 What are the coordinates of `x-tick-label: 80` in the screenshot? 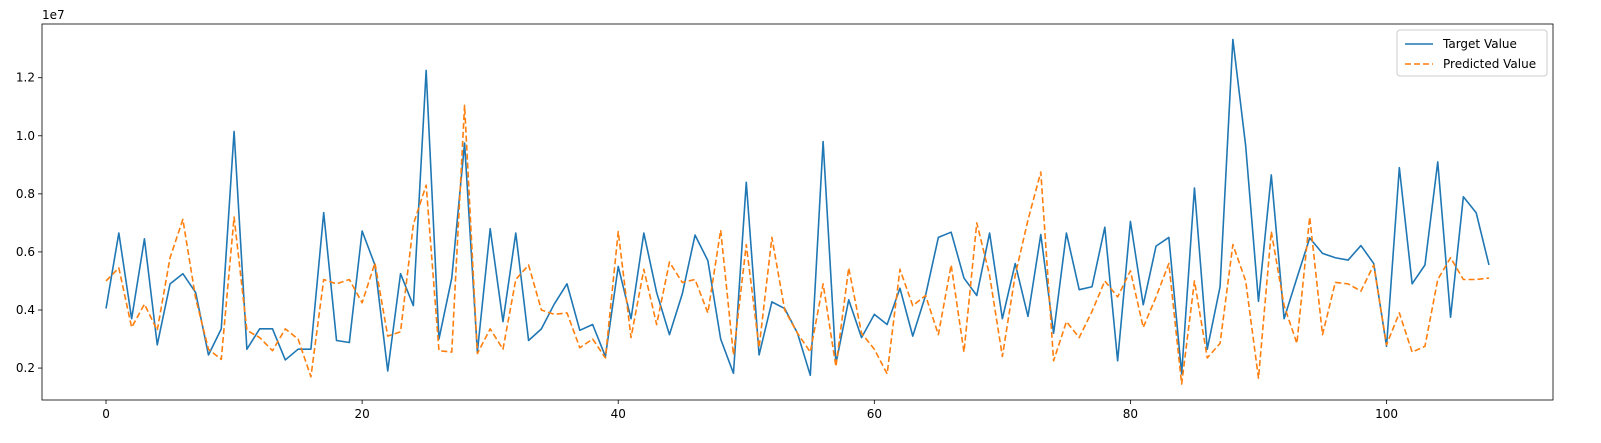 It's located at (1130, 414).